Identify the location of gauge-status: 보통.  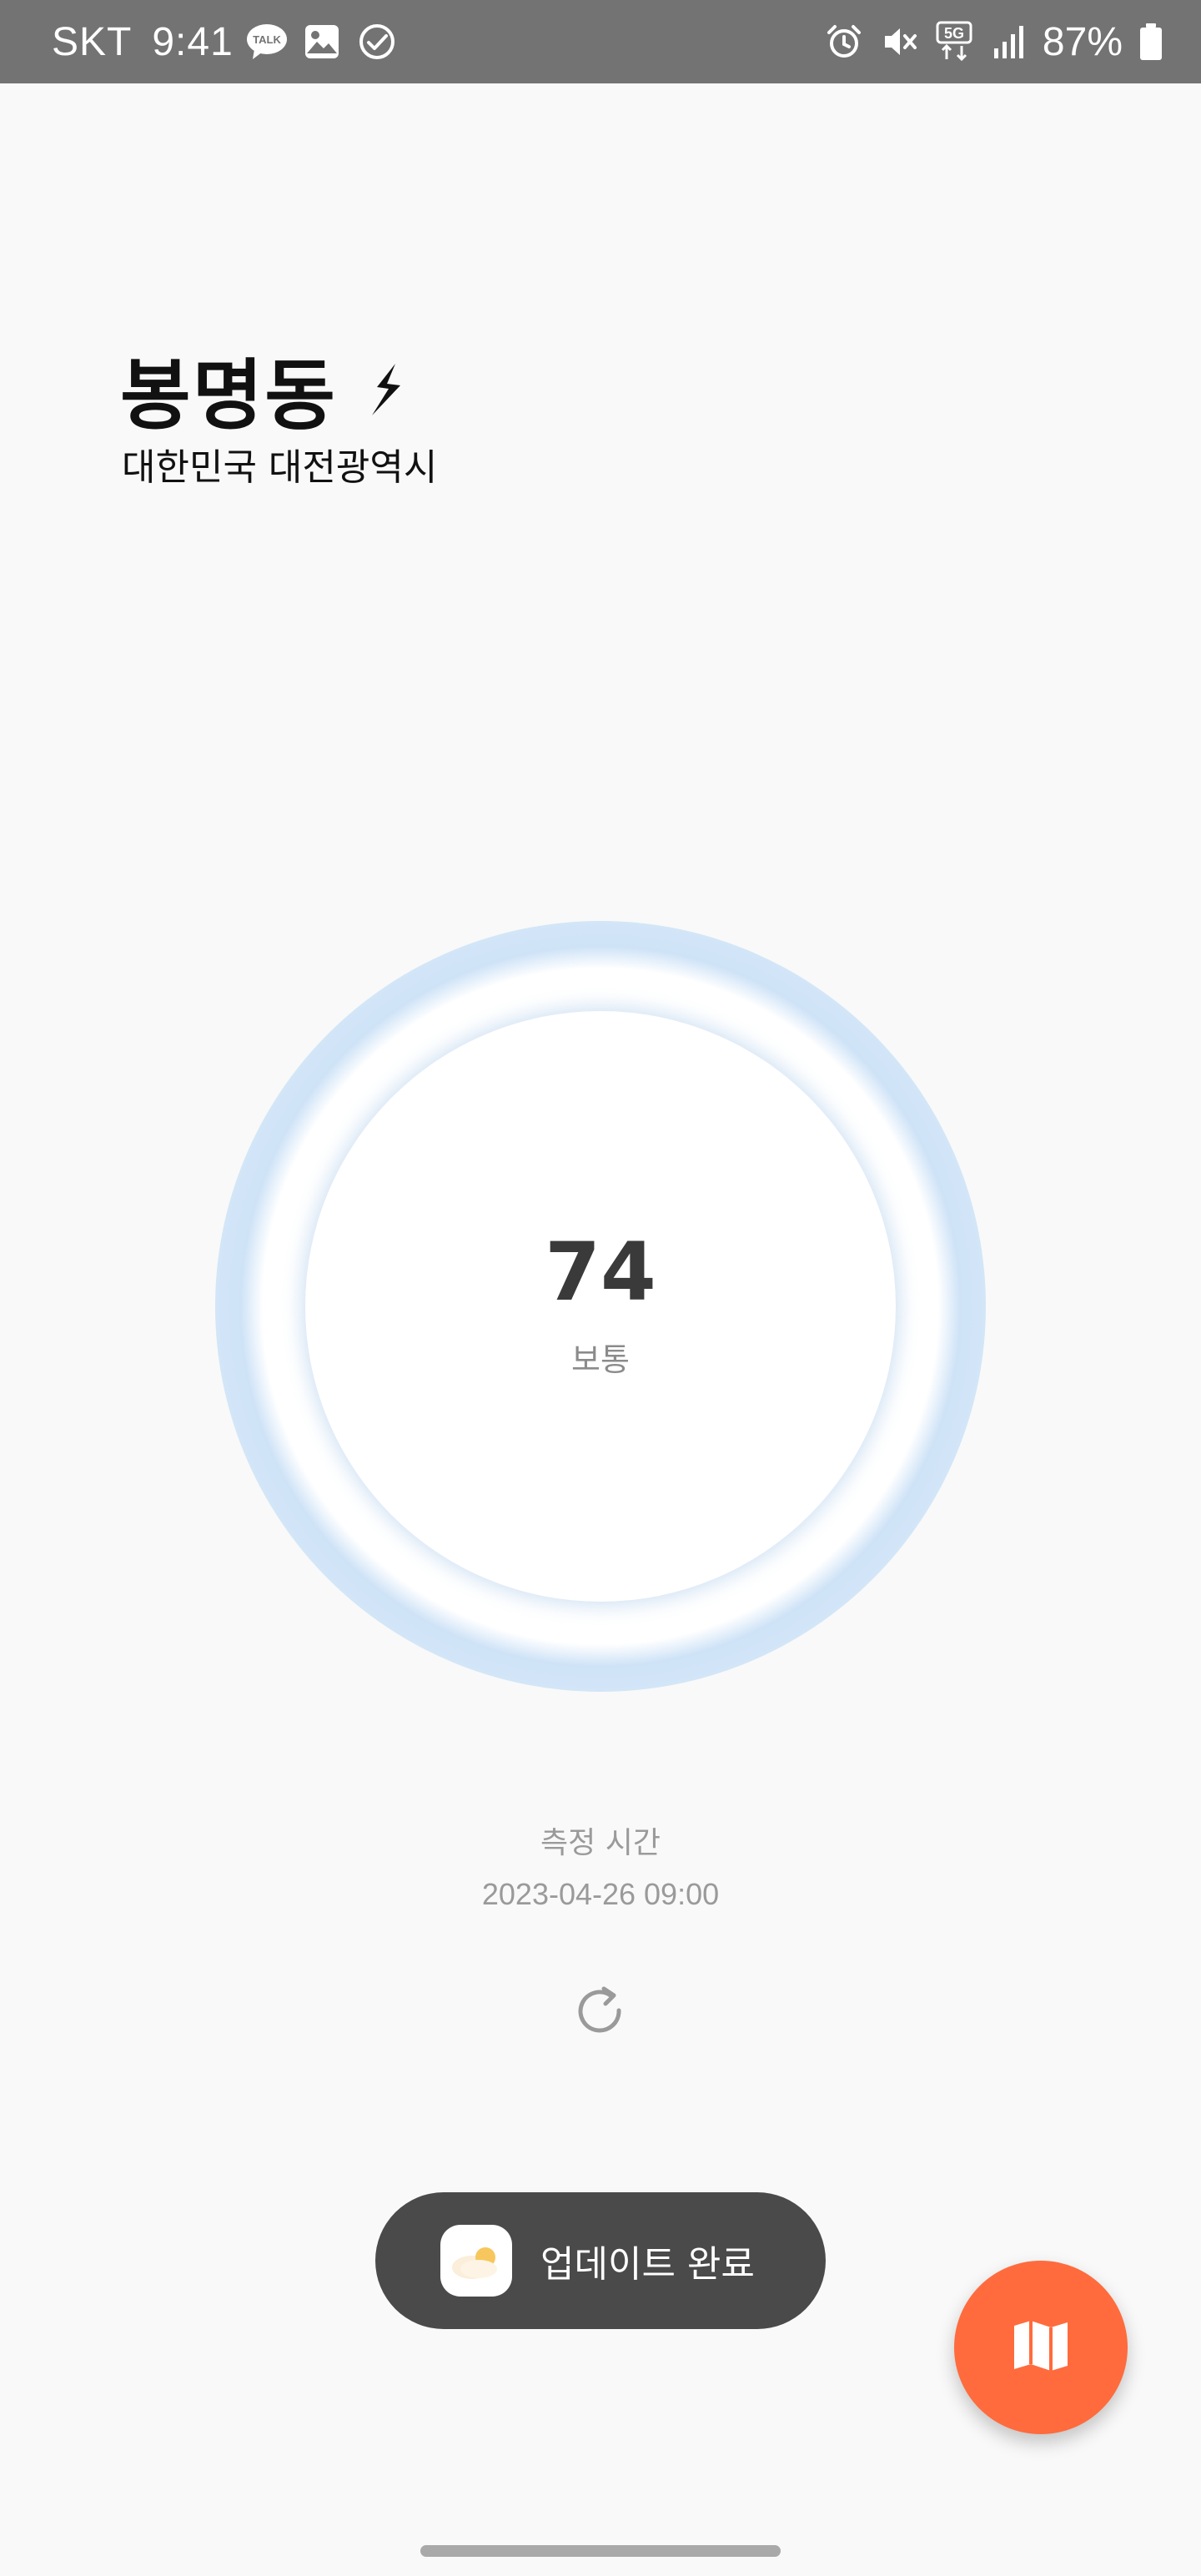
(601, 1359).